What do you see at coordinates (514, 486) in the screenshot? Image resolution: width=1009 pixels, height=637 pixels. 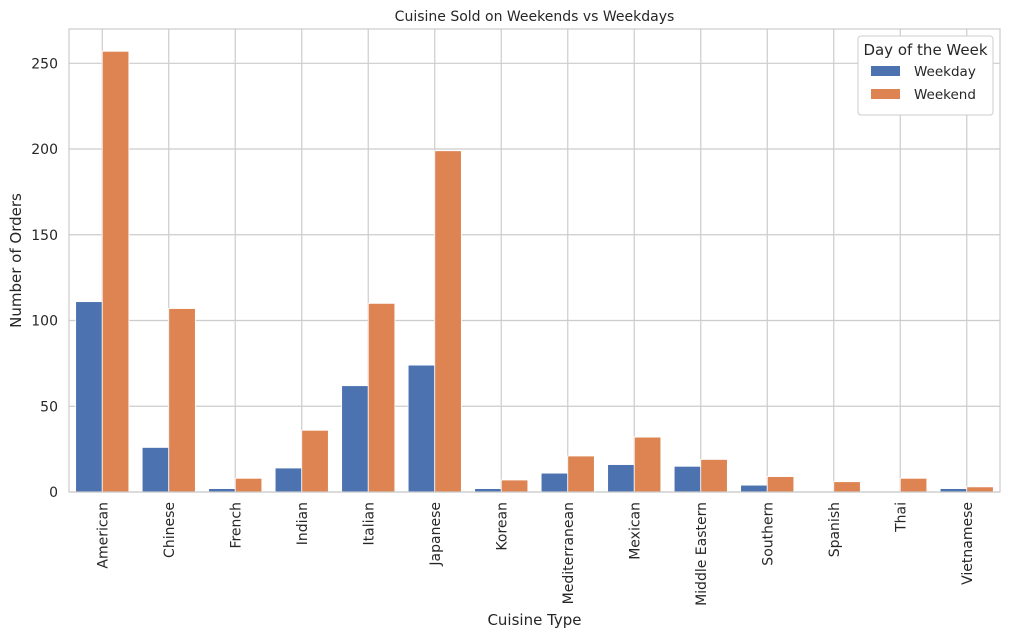 I see `bar-weekend-korean` at bounding box center [514, 486].